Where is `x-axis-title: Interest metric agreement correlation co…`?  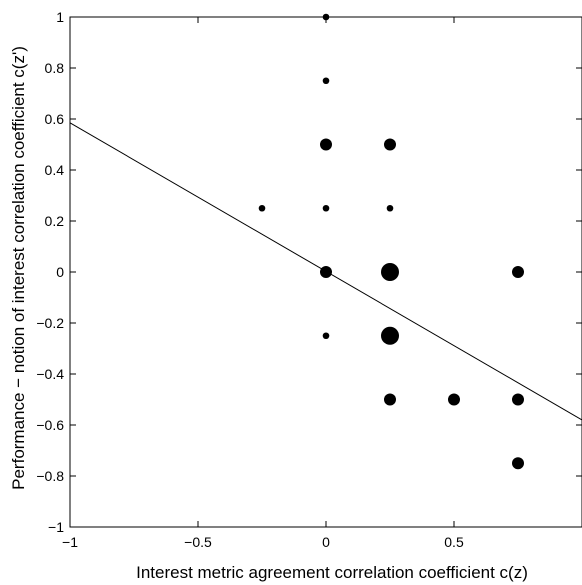
x-axis-title: Interest metric agreement correlation co… is located at coordinates (332, 572).